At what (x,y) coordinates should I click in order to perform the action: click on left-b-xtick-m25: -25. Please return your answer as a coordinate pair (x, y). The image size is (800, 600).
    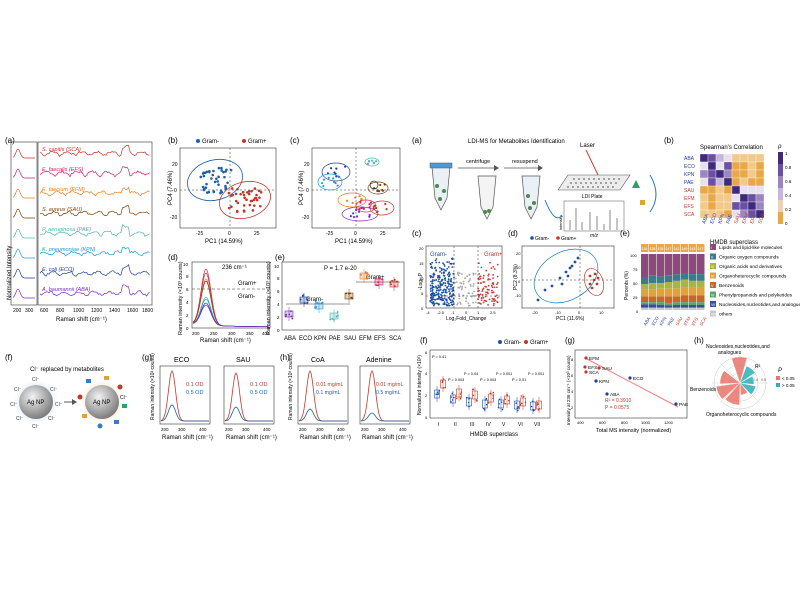
    Looking at the image, I should click on (199, 234).